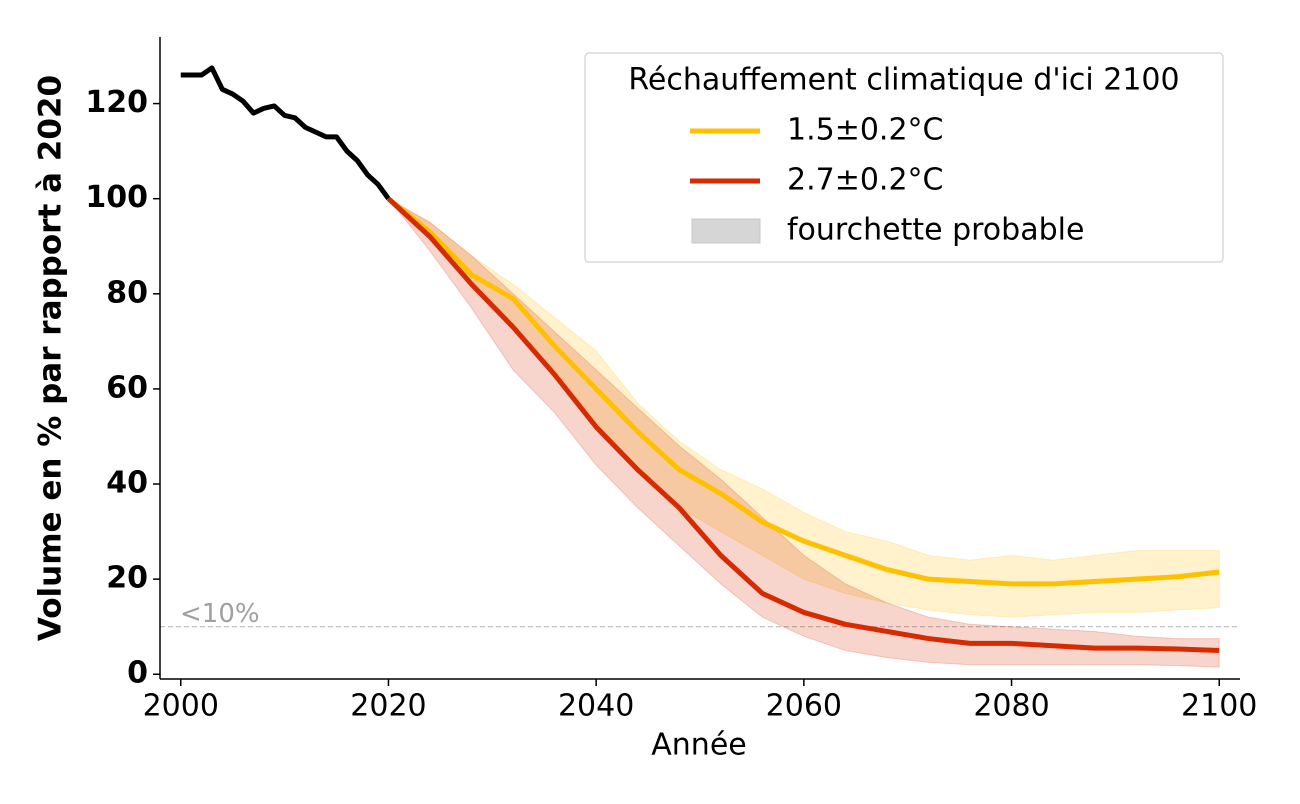  What do you see at coordinates (51, 358) in the screenshot?
I see `y-axis-label: Volume en % par rapport à 2020` at bounding box center [51, 358].